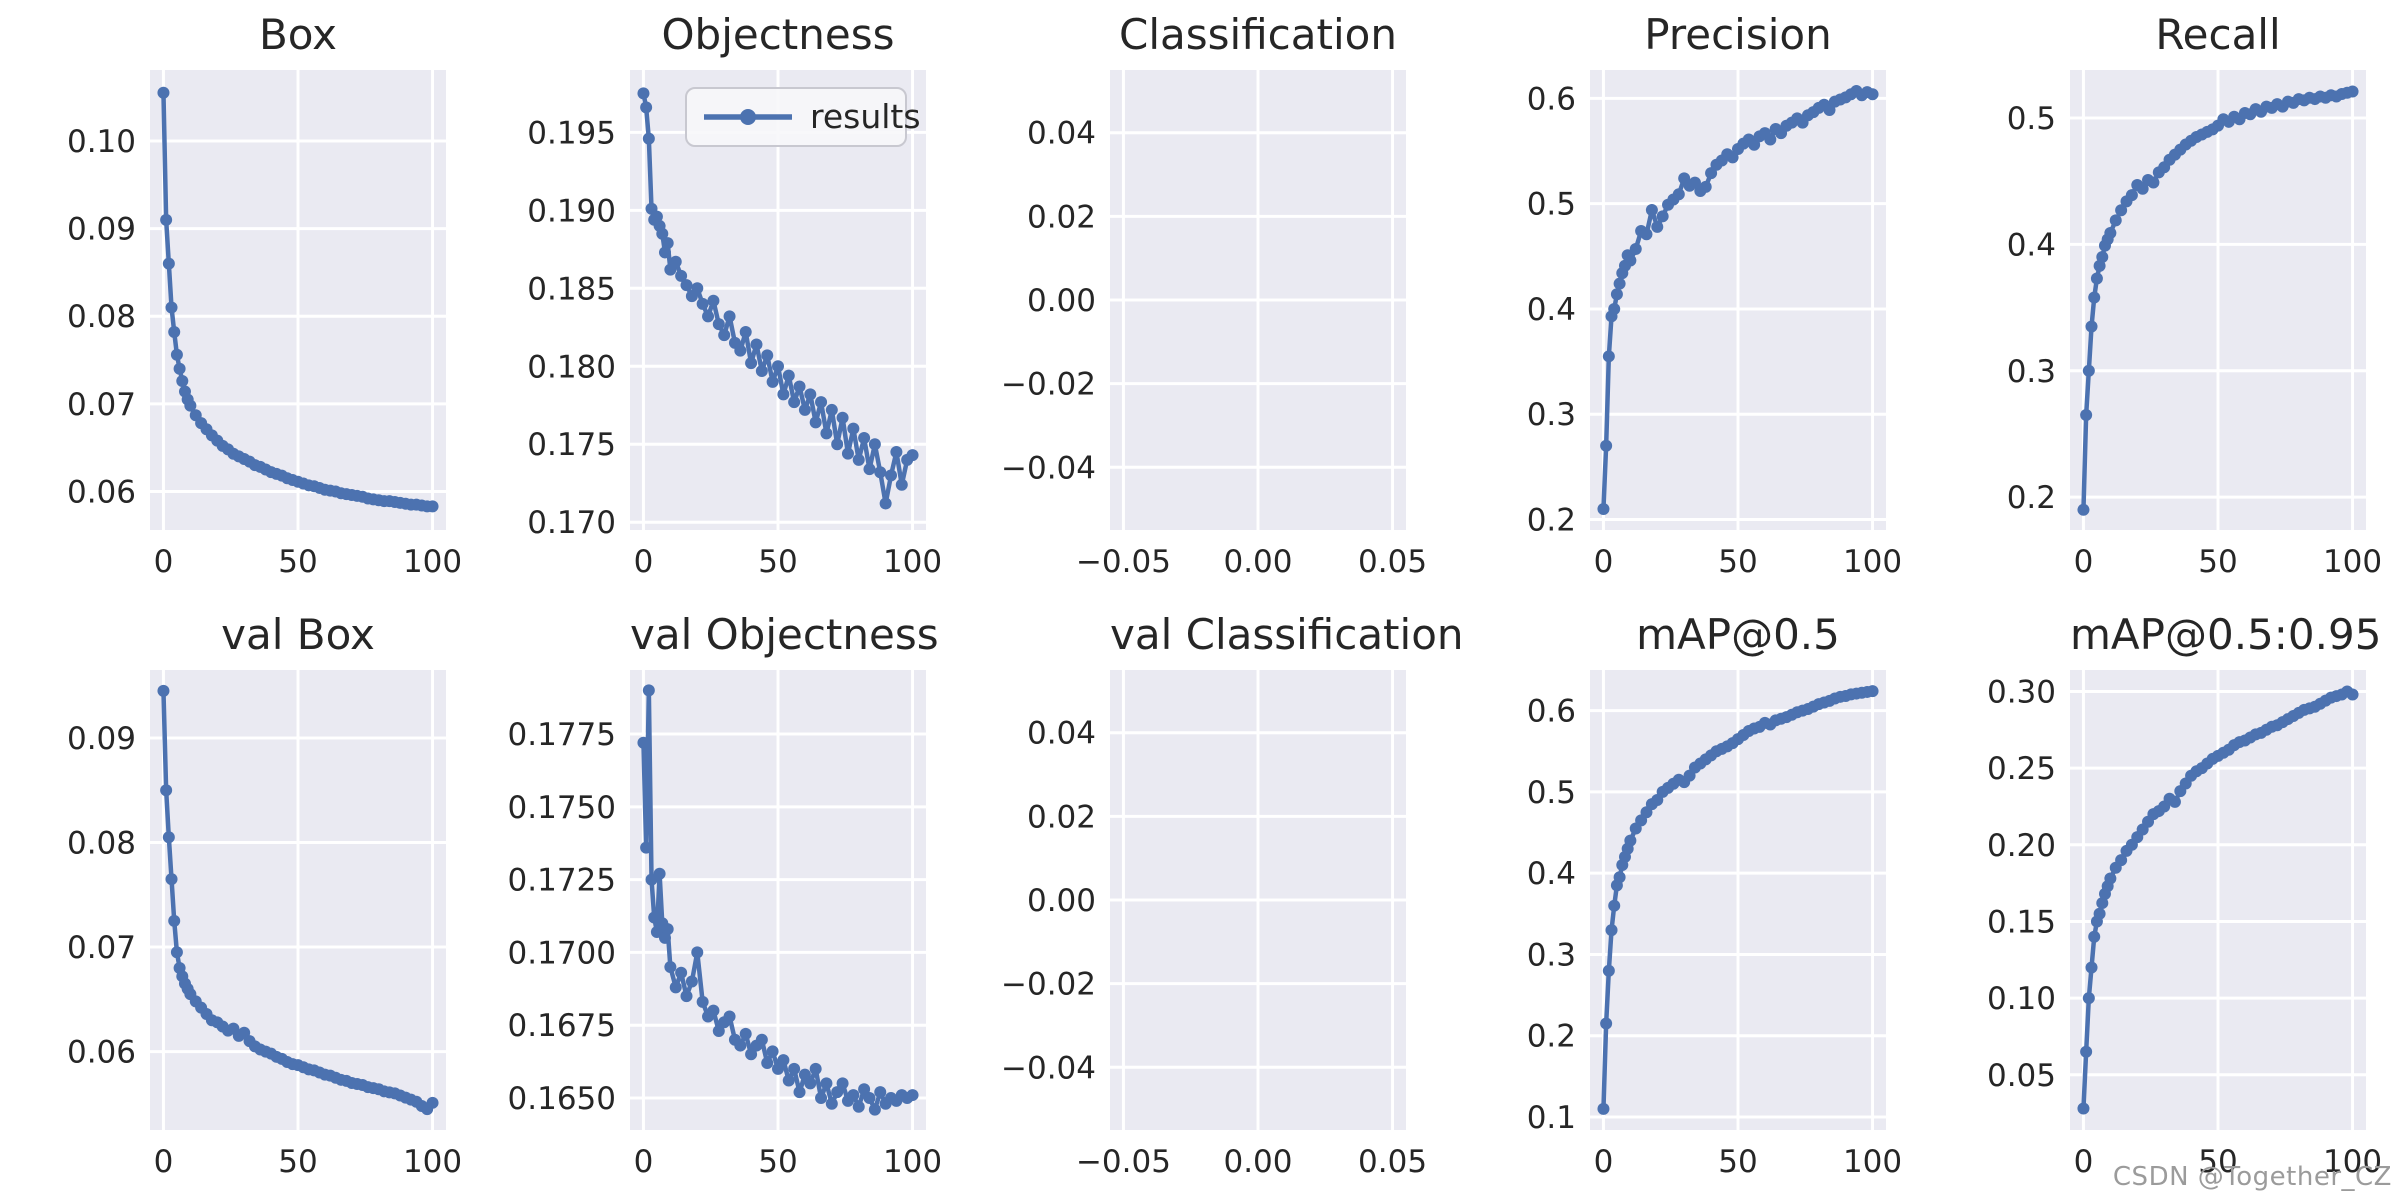 The height and width of the screenshot is (1200, 2400). I want to click on plot-title-precision: Precision, so click(1738, 34).